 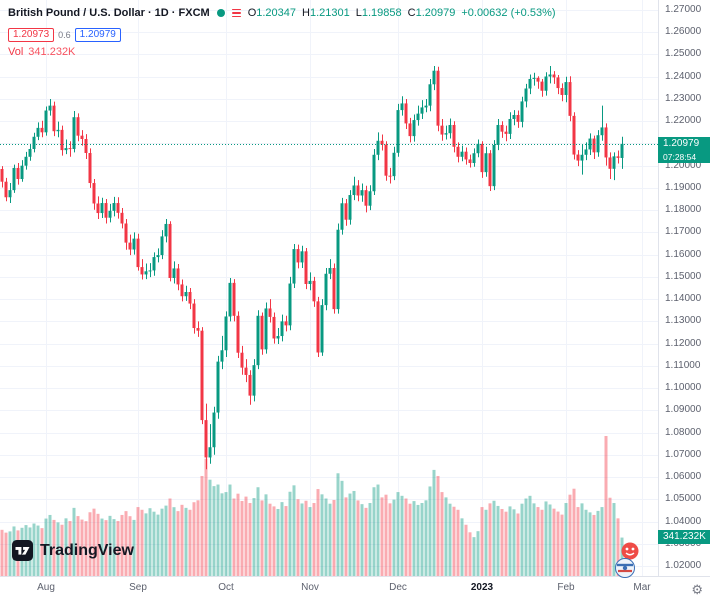 I want to click on time-scale-label: Sep, so click(x=138, y=587).